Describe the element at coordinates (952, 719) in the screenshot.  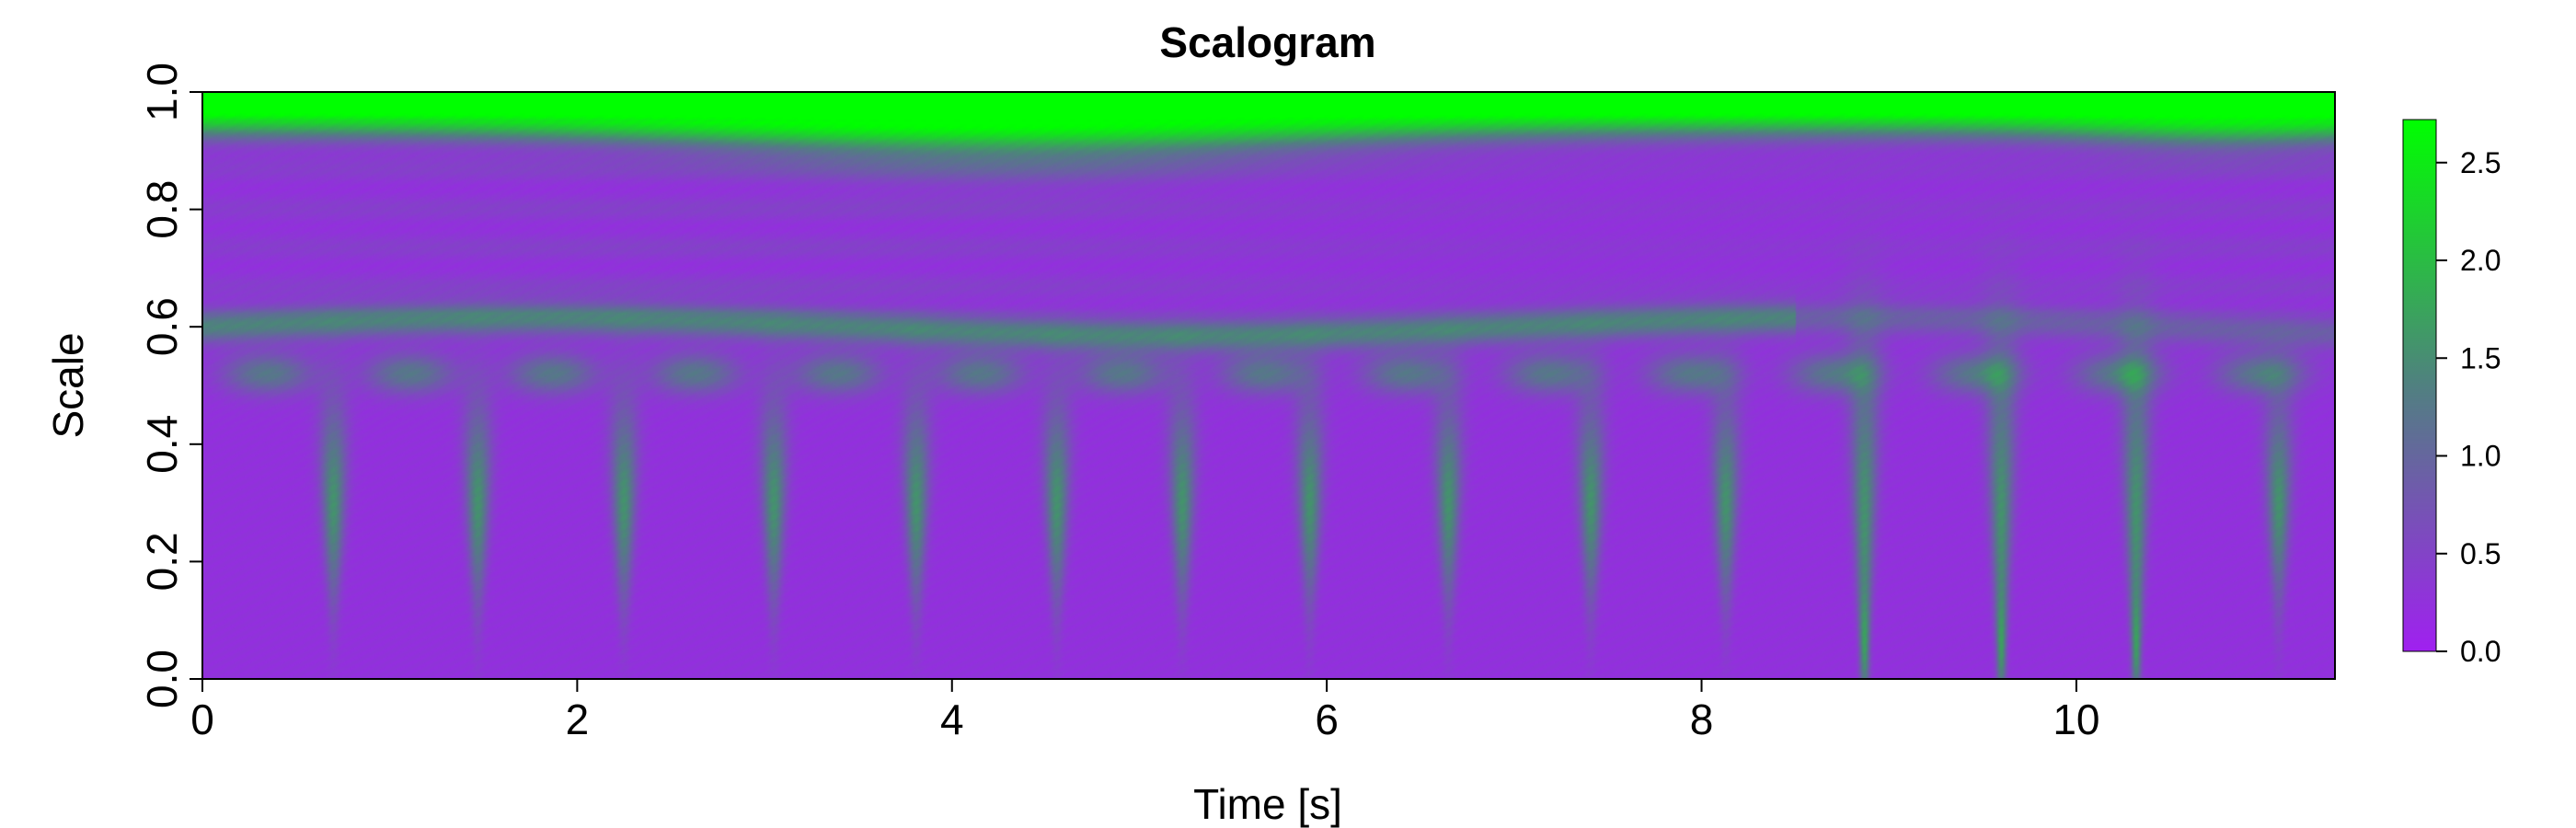
I see `x-tick-label: 4` at that location.